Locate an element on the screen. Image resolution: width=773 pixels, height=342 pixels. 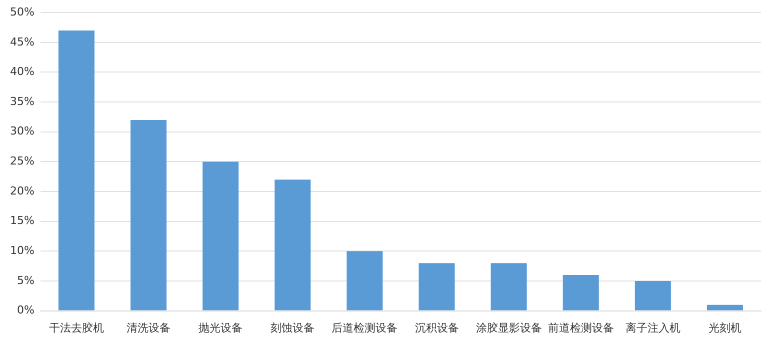
x-tick-label: 涂胶显影设备 is located at coordinates (509, 327).